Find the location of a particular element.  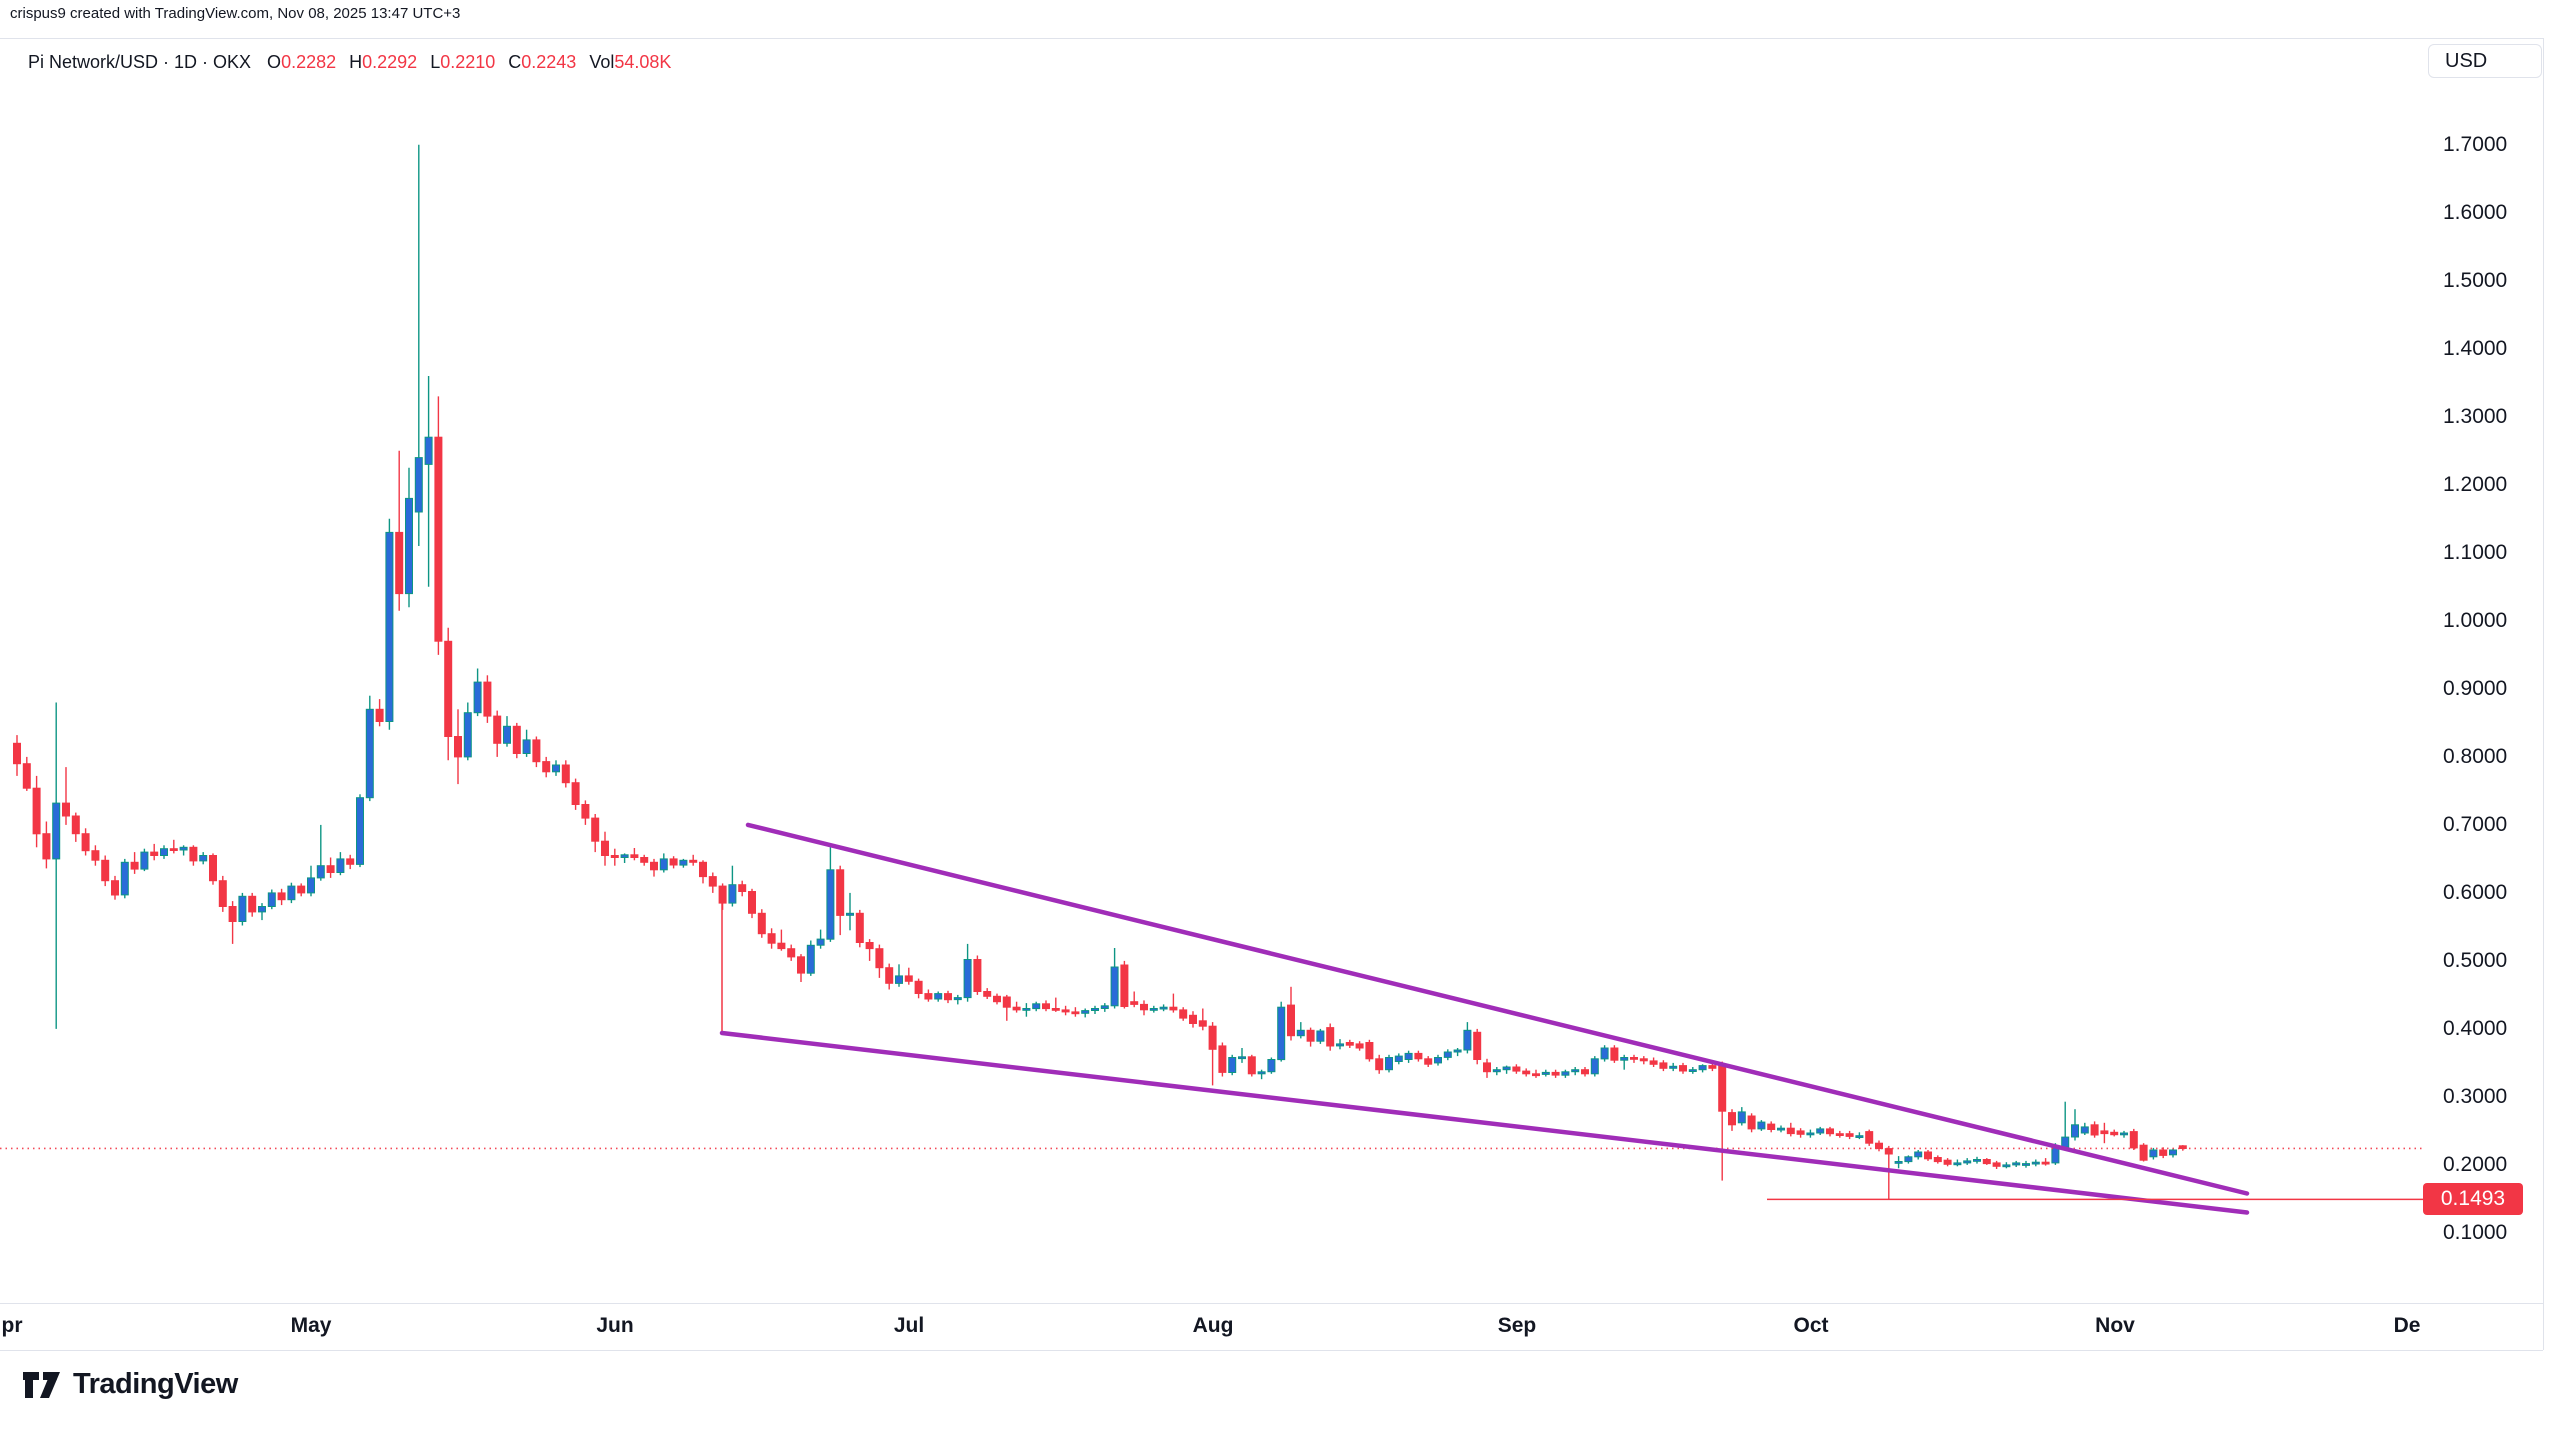

time-tick-label: Aug is located at coordinates (1213, 1325).